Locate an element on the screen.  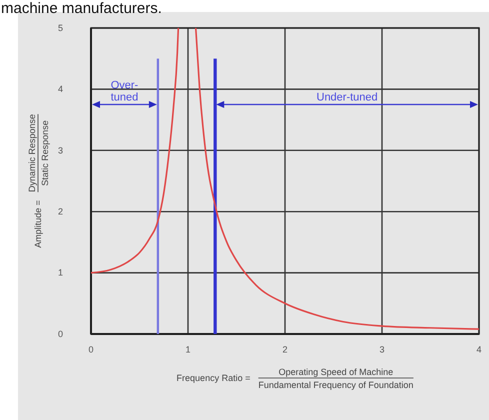
annotation: Under-tuned is located at coordinates (347, 98).